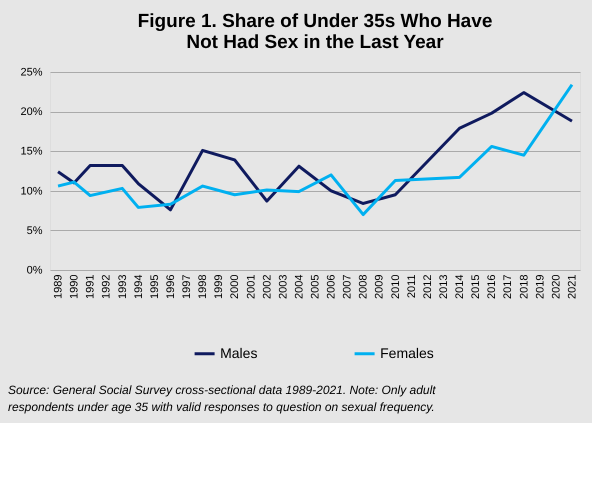 Image resolution: width=599 pixels, height=482 pixels. Describe the element at coordinates (154, 286) in the screenshot. I see `x-tick-label: 1995` at that location.